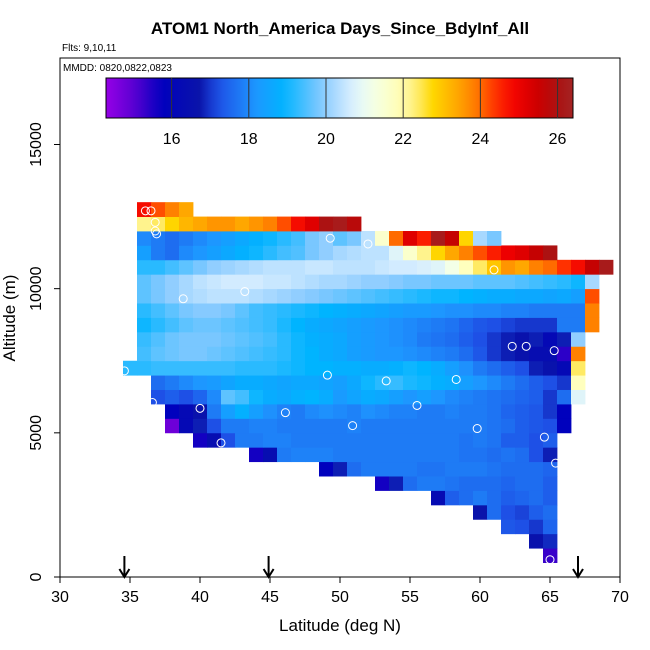  Describe the element at coordinates (124, 567) in the screenshot. I see `flight-marker-arrow` at that location.